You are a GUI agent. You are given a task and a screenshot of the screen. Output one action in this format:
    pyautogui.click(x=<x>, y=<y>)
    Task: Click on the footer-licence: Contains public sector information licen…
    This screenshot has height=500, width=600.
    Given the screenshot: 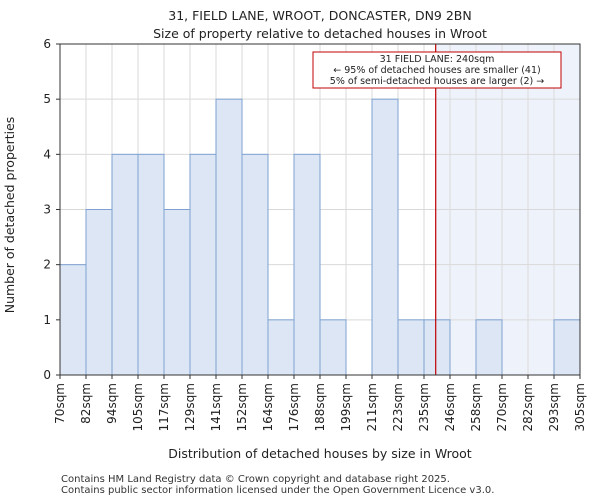 What is the action you would take?
    pyautogui.click(x=278, y=490)
    